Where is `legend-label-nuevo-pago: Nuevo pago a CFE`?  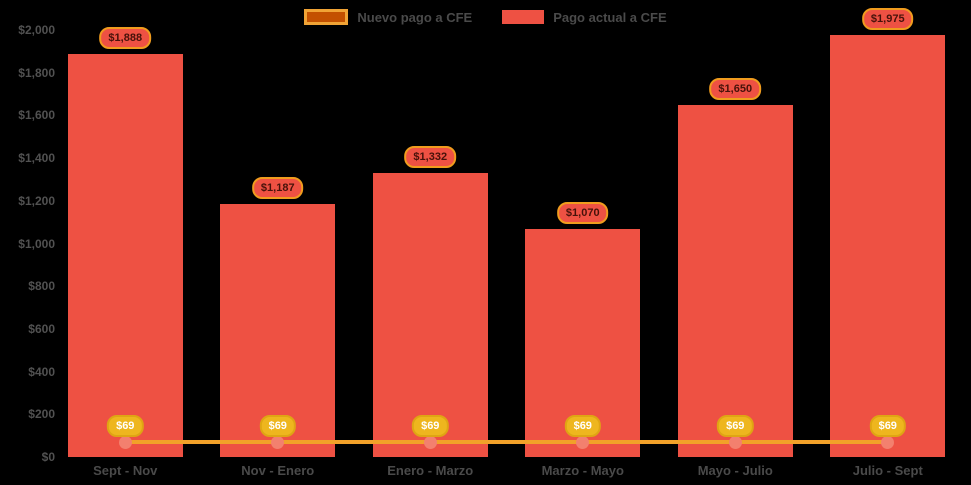 legend-label-nuevo-pago: Nuevo pago a CFE is located at coordinates (415, 17).